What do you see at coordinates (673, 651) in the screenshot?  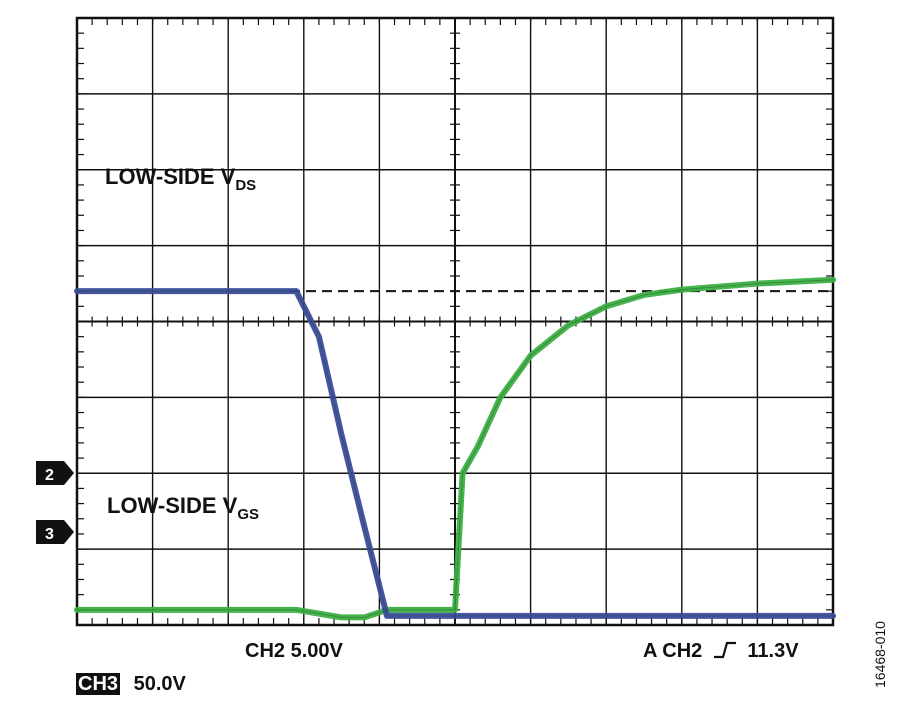 I see `trigger-source: A CH2` at bounding box center [673, 651].